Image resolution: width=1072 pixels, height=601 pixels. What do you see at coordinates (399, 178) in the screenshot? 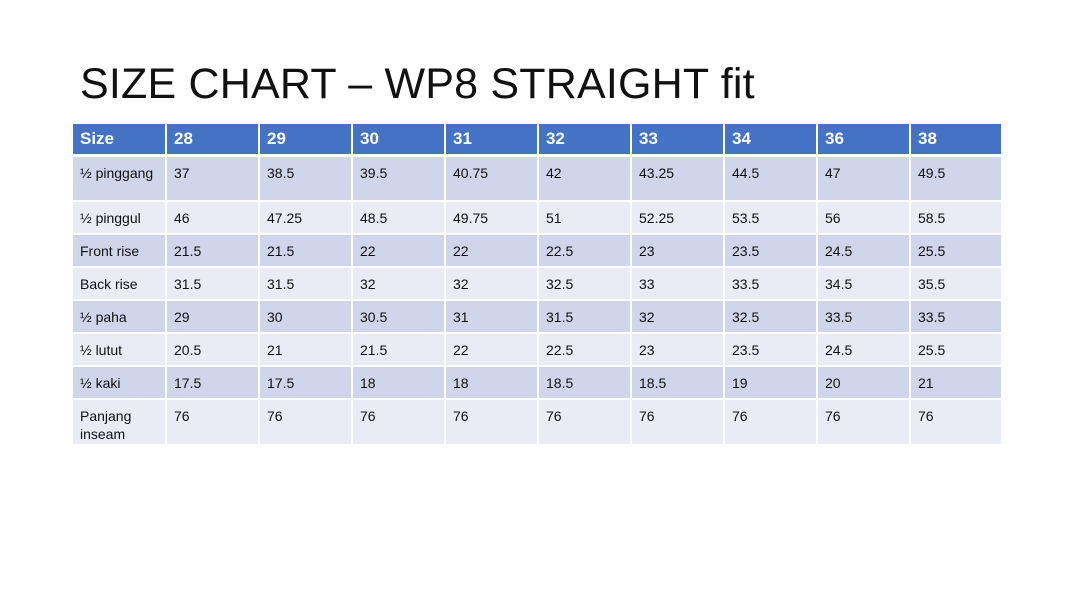
I see `table-cell: 39.5` at bounding box center [399, 178].